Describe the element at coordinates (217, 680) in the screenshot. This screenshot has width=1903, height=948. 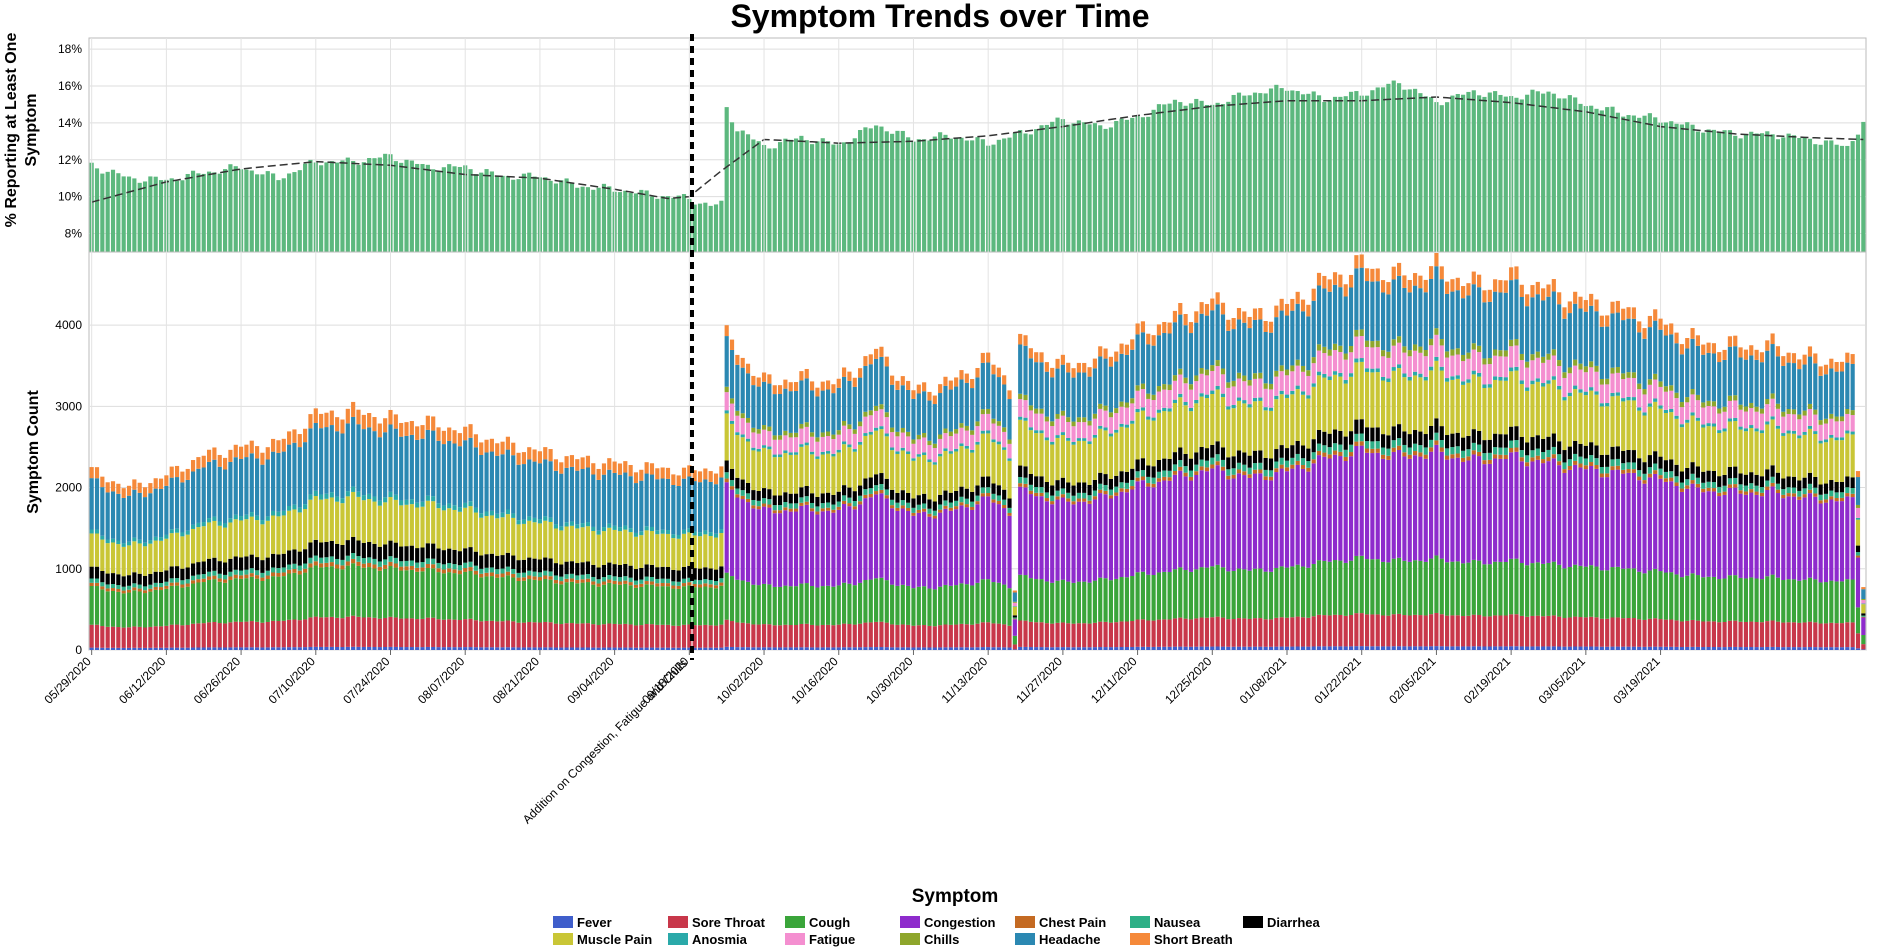
I see `x-tick-label: 06/26/2020` at that location.